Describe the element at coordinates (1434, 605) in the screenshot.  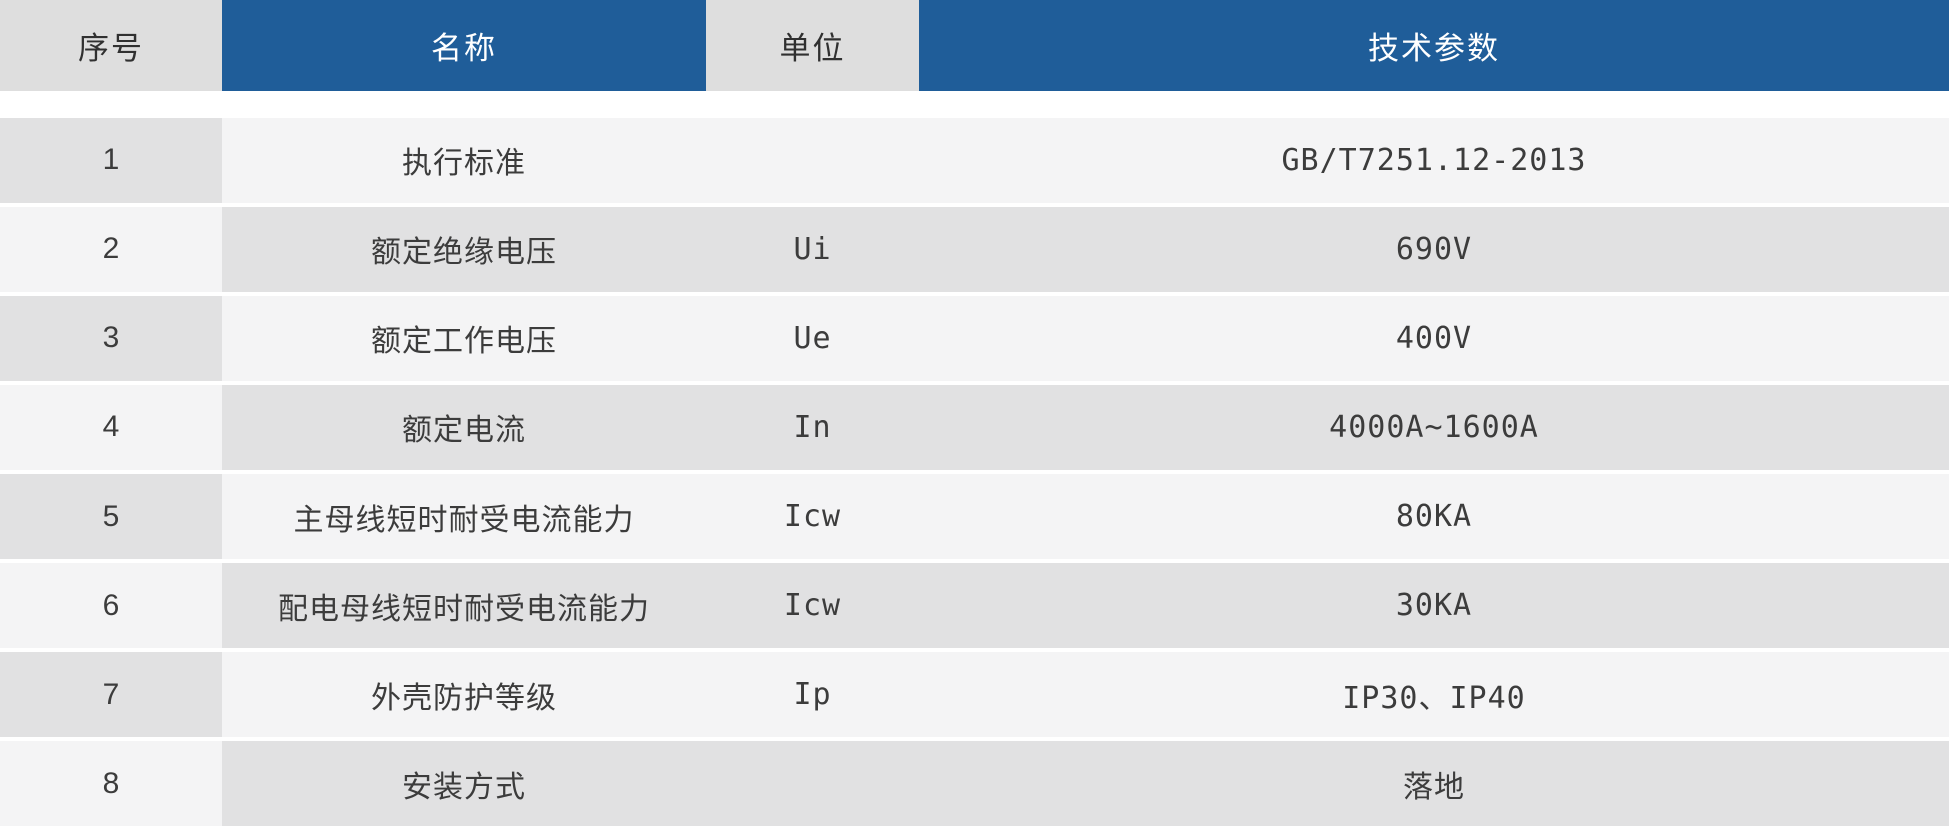
I see `cell-value: 30KA` at that location.